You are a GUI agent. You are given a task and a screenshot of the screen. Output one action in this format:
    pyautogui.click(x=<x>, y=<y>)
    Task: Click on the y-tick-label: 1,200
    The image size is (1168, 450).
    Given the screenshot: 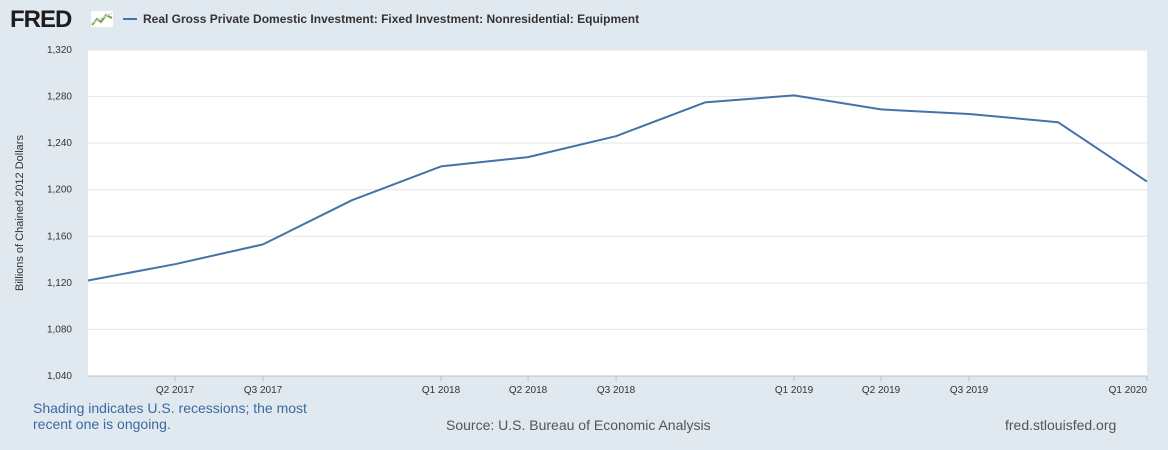 What is the action you would take?
    pyautogui.click(x=59, y=190)
    